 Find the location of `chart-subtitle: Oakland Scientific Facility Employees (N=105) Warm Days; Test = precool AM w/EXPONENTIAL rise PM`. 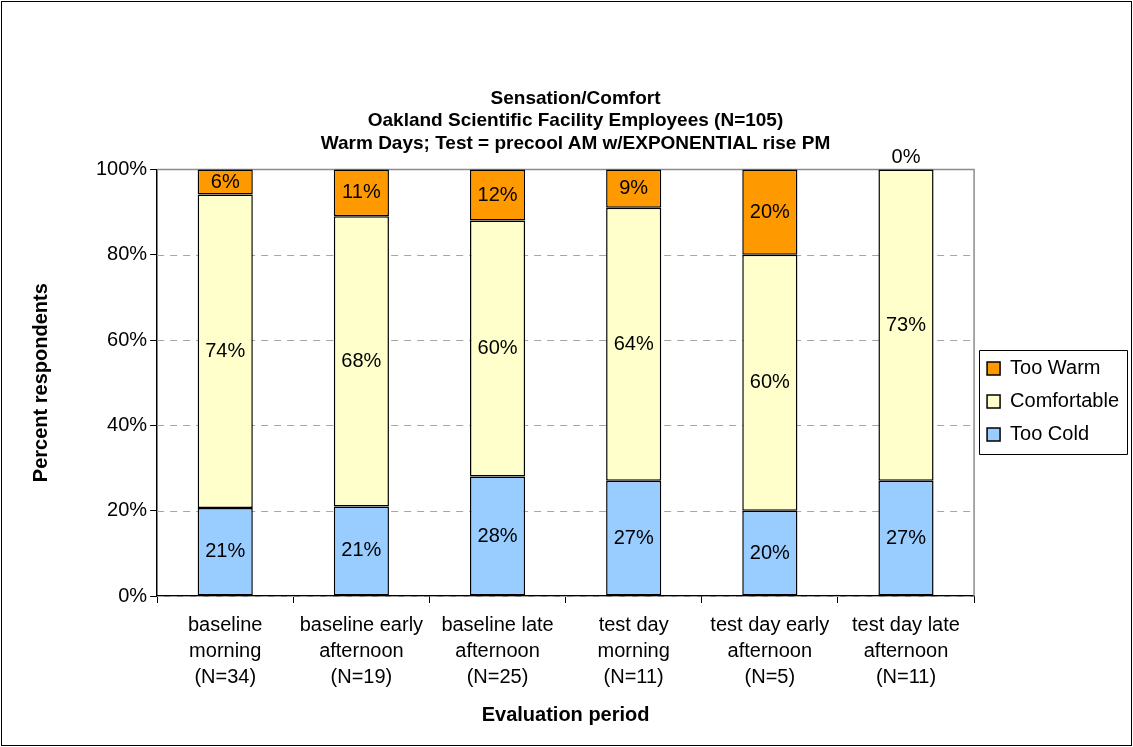

chart-subtitle: Oakland Scientific Facility Employees (N=105) Warm Days; Test = precool AM w/EXPONENTIAL rise PM is located at coordinates (575, 131).